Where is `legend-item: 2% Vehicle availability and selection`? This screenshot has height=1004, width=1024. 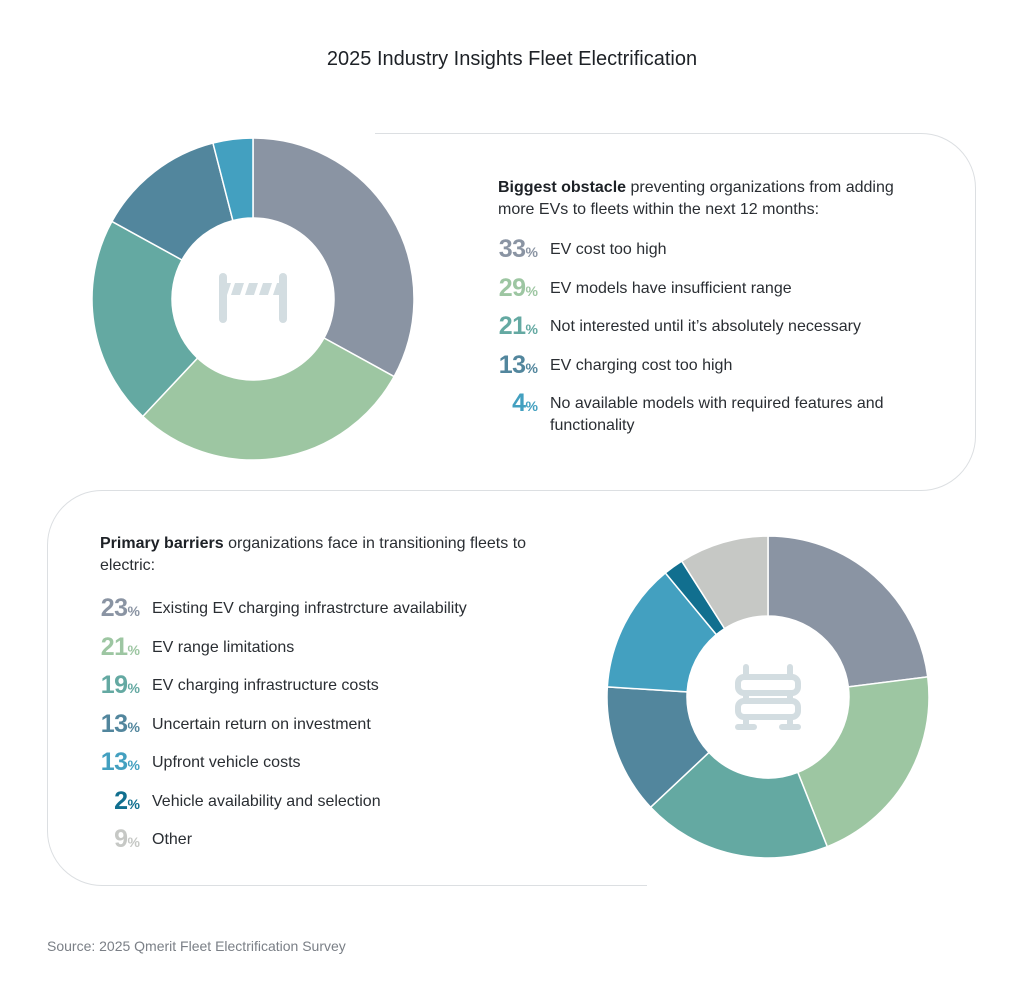 legend-item: 2% Vehicle availability and selection is located at coordinates (320, 807).